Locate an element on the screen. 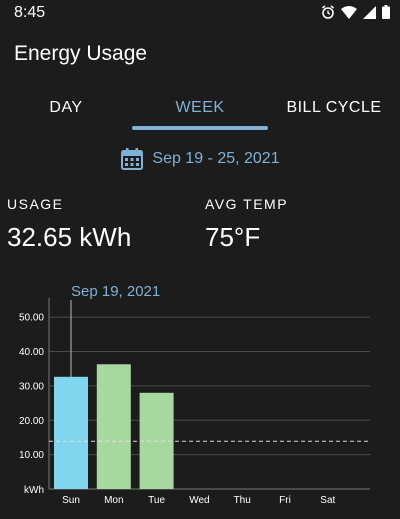 This screenshot has width=400, height=519. x-tick-label: Thu is located at coordinates (242, 500).